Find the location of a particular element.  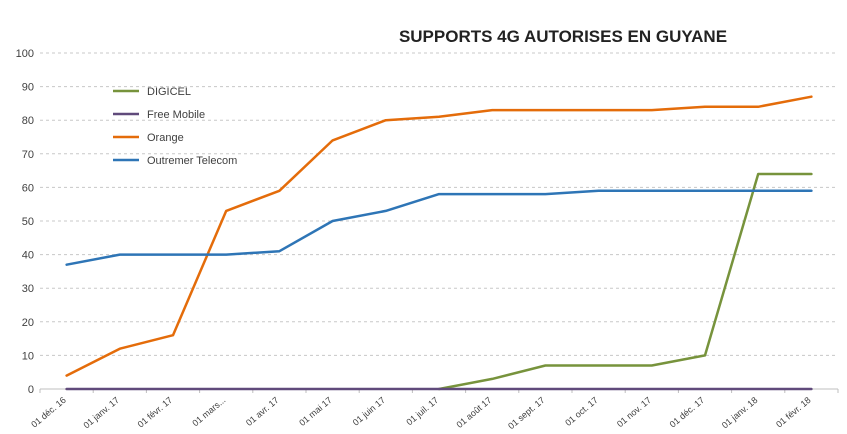

y-tick-label: 30 is located at coordinates (28, 289).